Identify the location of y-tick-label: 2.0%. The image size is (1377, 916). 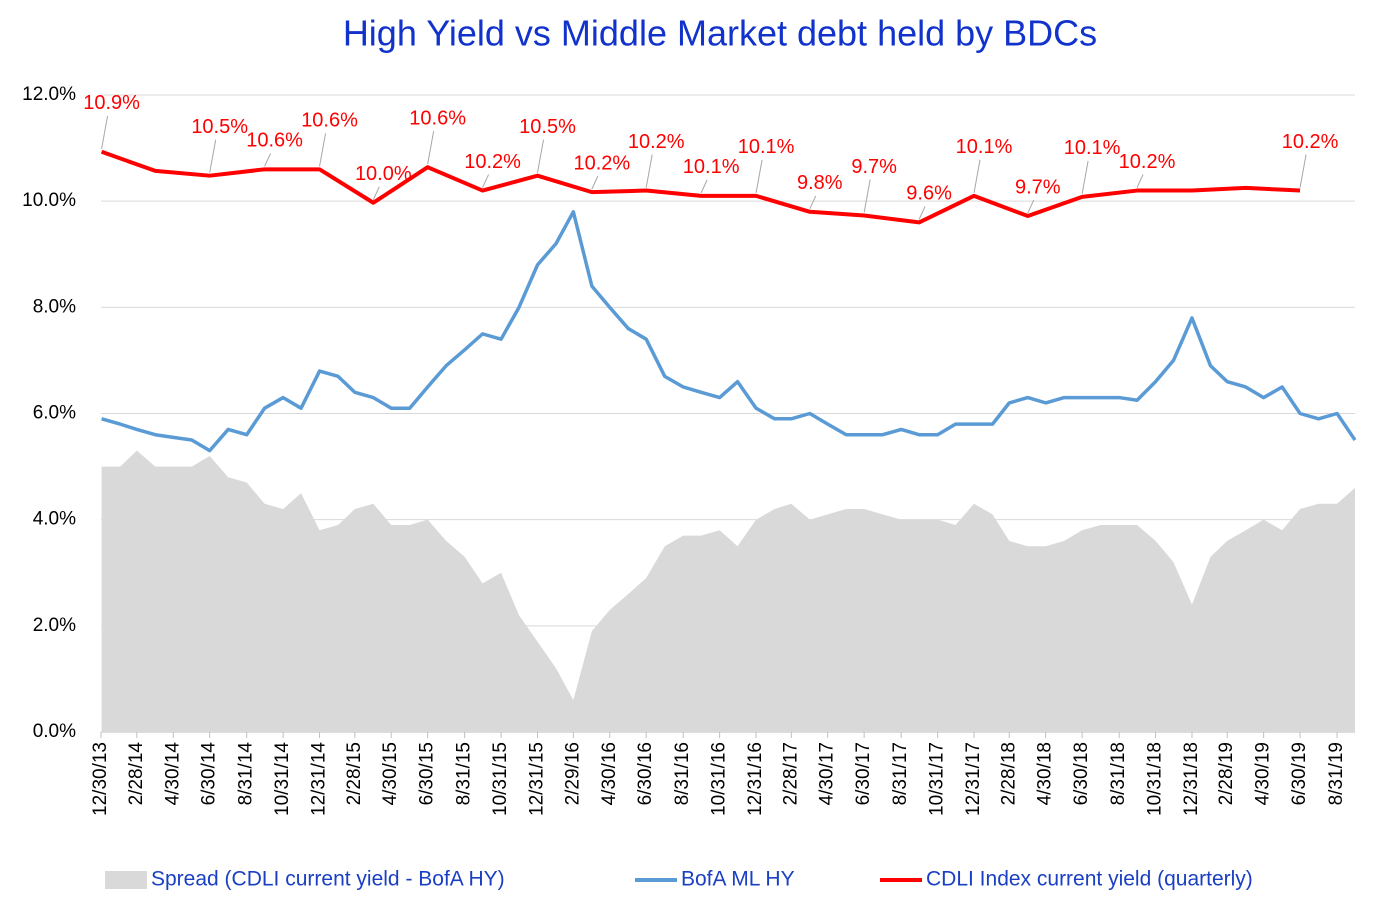
(54, 625).